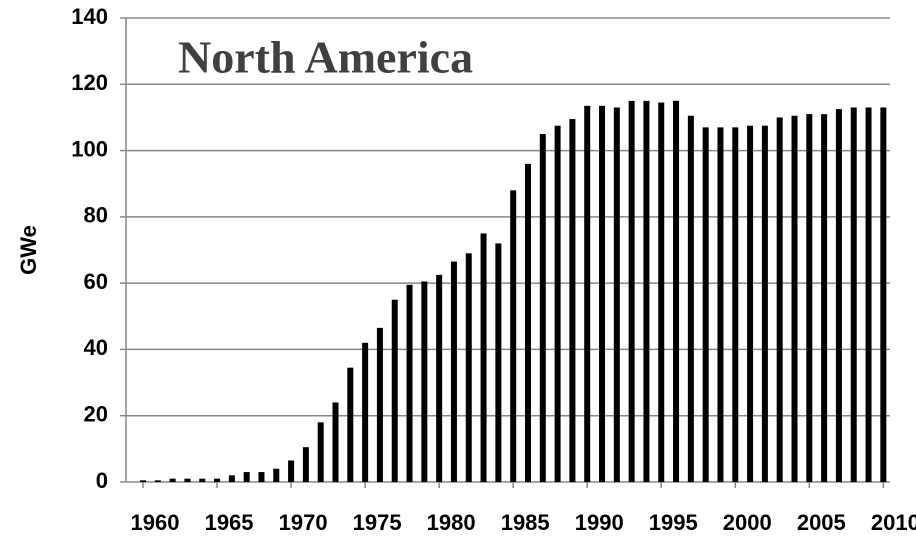 This screenshot has height=545, width=916. Describe the element at coordinates (96, 281) in the screenshot. I see `y-tick-label: 60` at that location.